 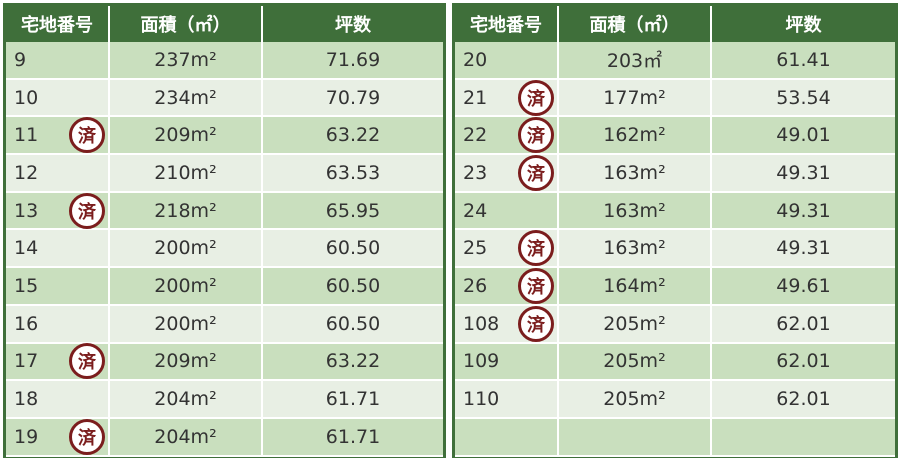 I want to click on table-row: 13 済 218m² 65.95, so click(x=224, y=211).